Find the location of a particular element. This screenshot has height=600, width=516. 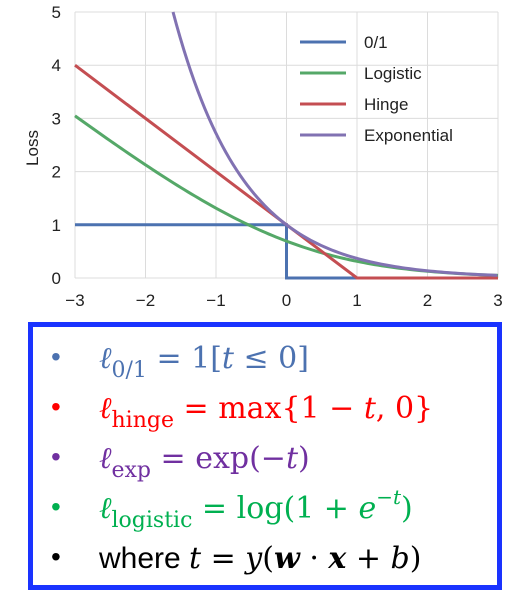

x-tick-label: −2 is located at coordinates (145, 300).